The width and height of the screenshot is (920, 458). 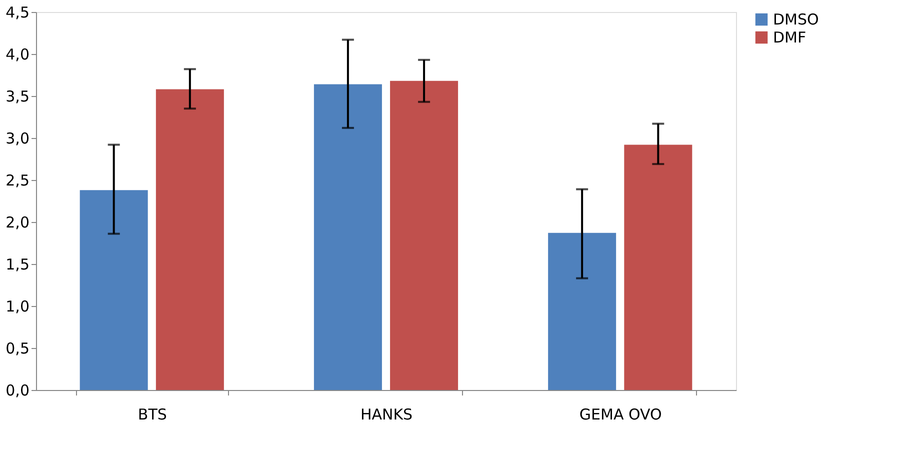 What do you see at coordinates (18, 139) in the screenshot?
I see `y-tick-label: 3,0` at bounding box center [18, 139].